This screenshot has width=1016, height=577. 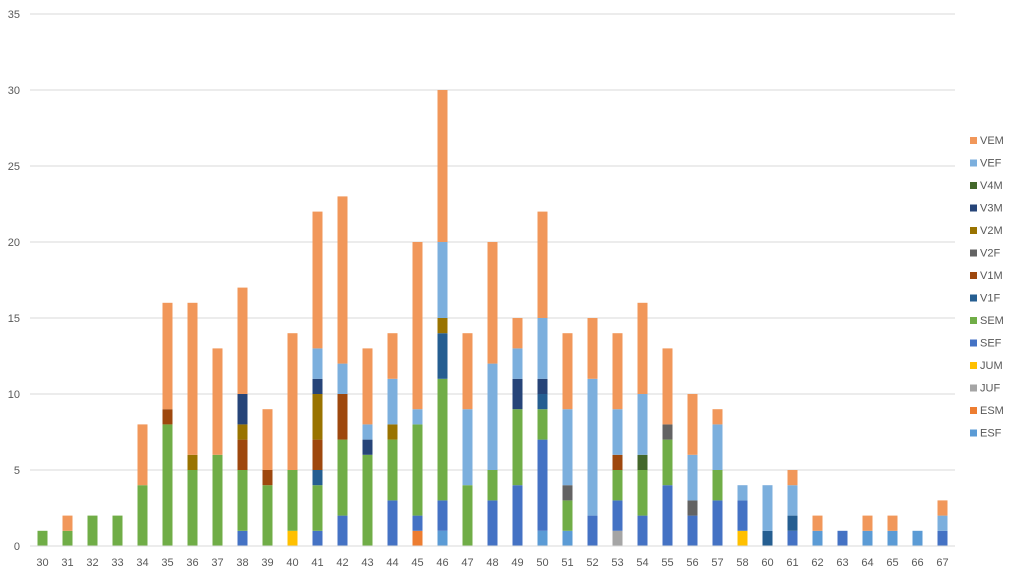 I want to click on x-tick-label: 60, so click(x=767, y=563).